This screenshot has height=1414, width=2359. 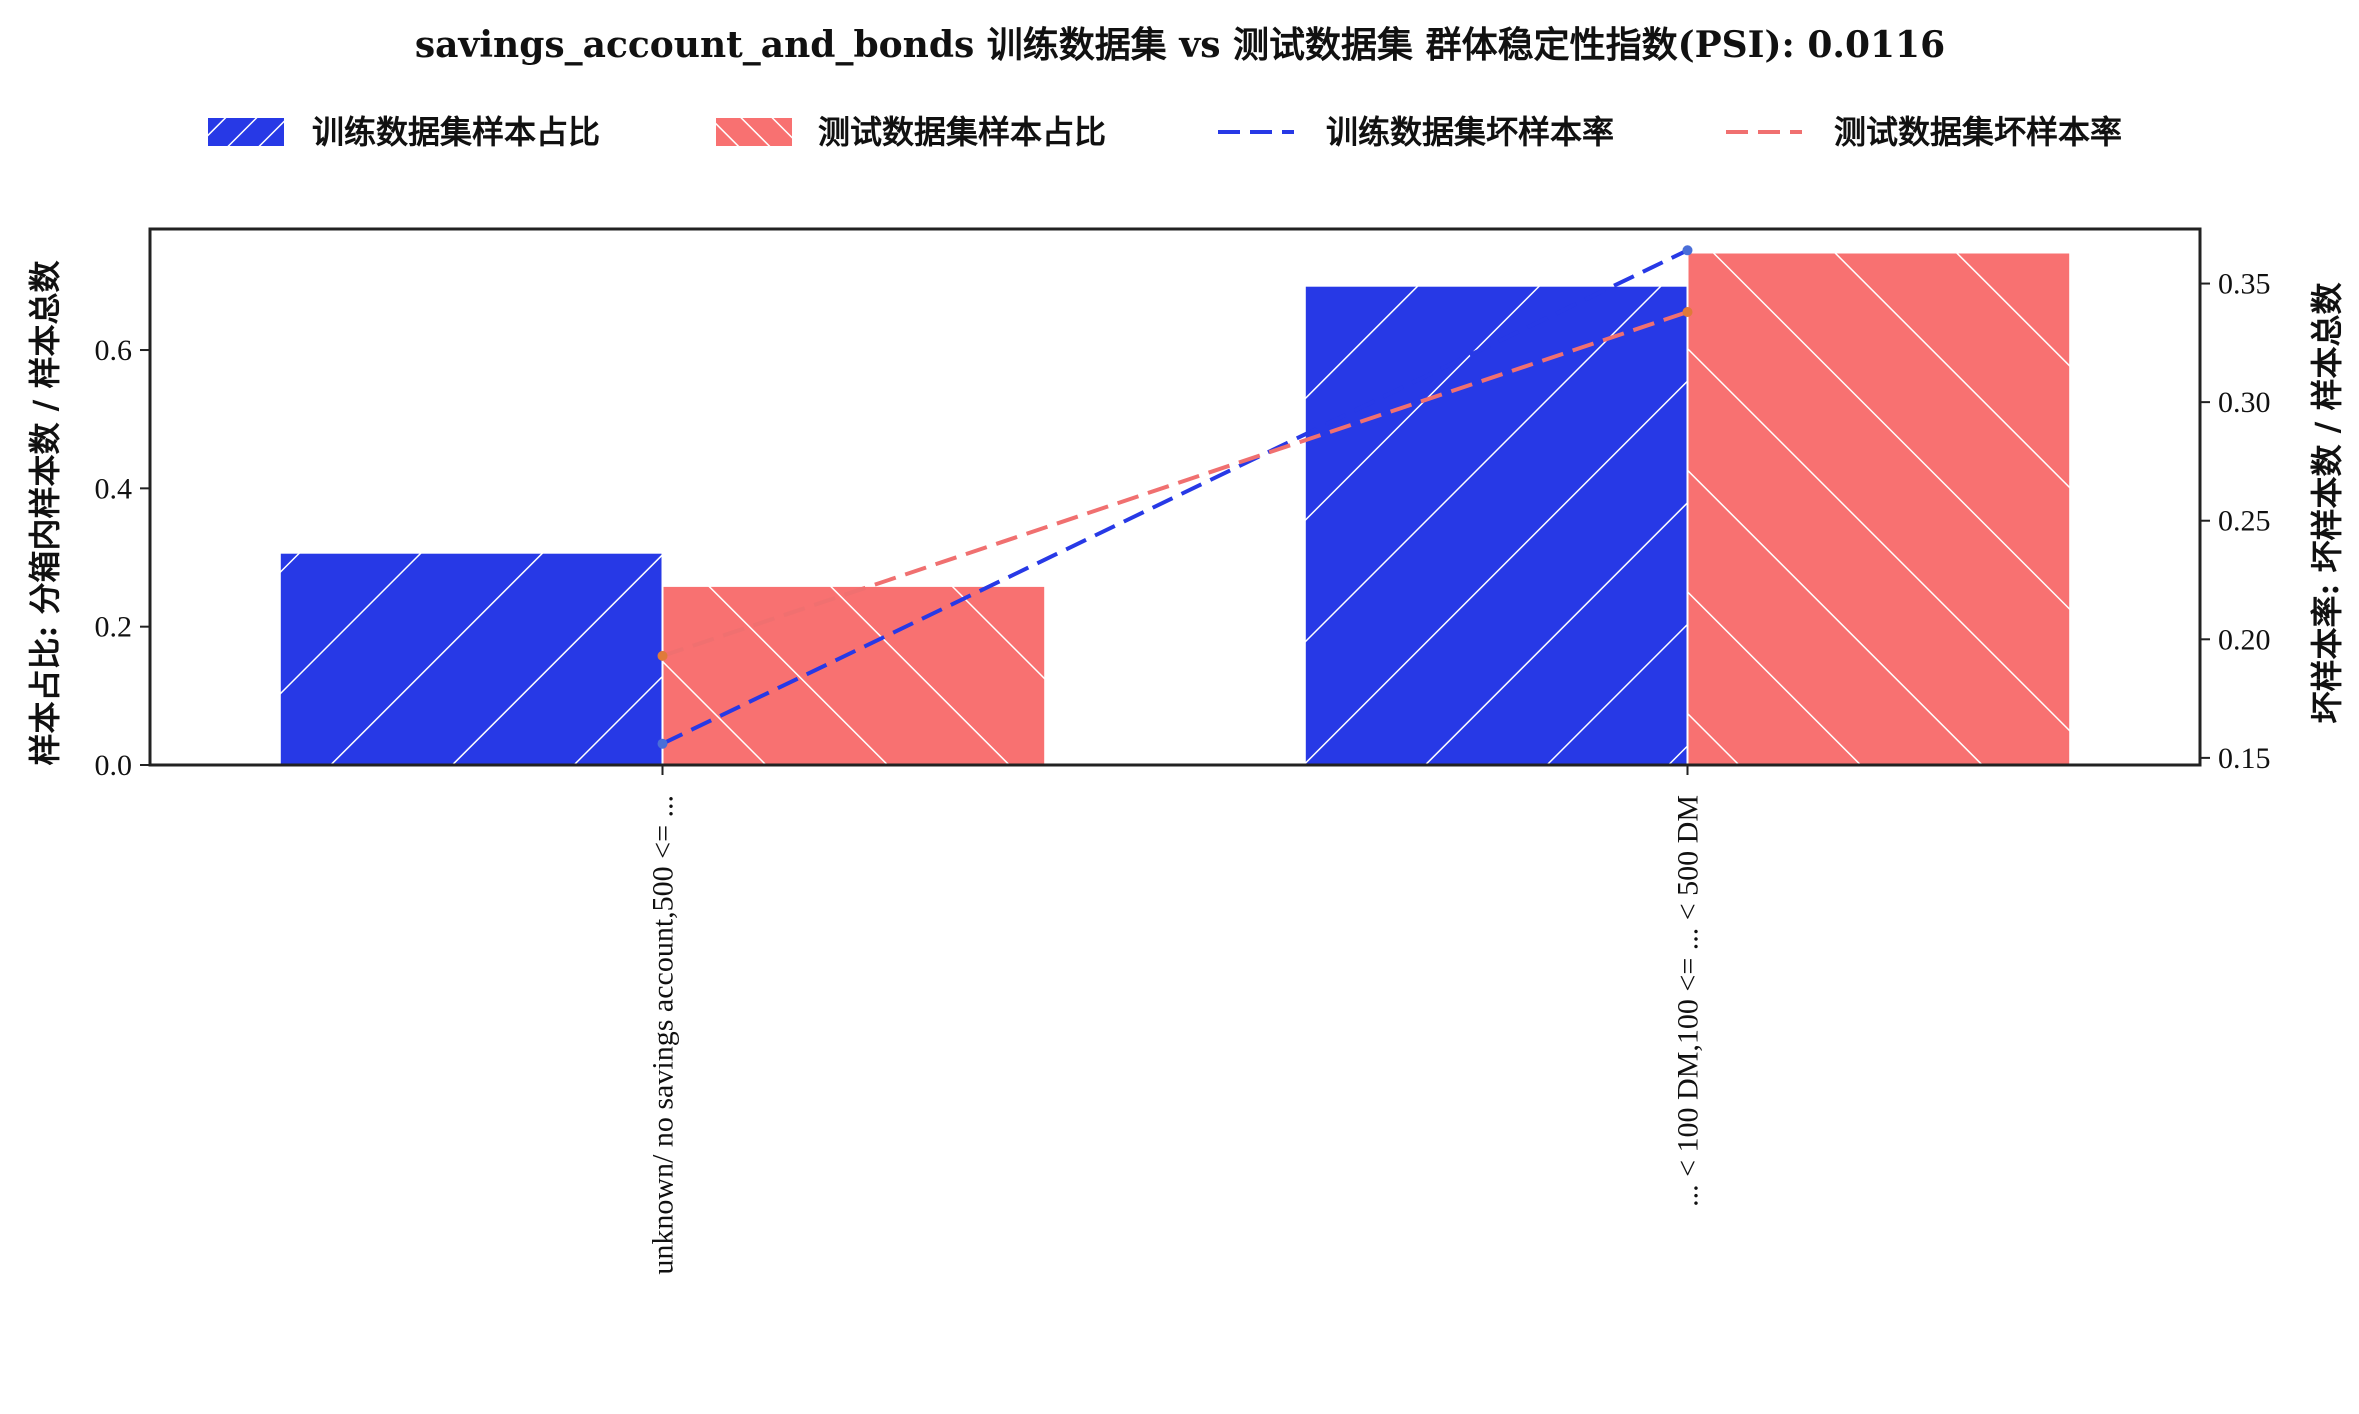 What do you see at coordinates (114, 765) in the screenshot?
I see `y-tick-label-left: 0.0` at bounding box center [114, 765].